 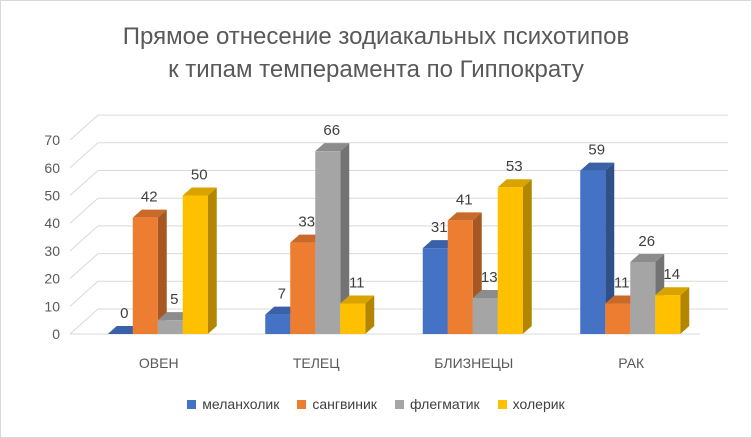 I want to click on data-label: 14, so click(x=671, y=274).